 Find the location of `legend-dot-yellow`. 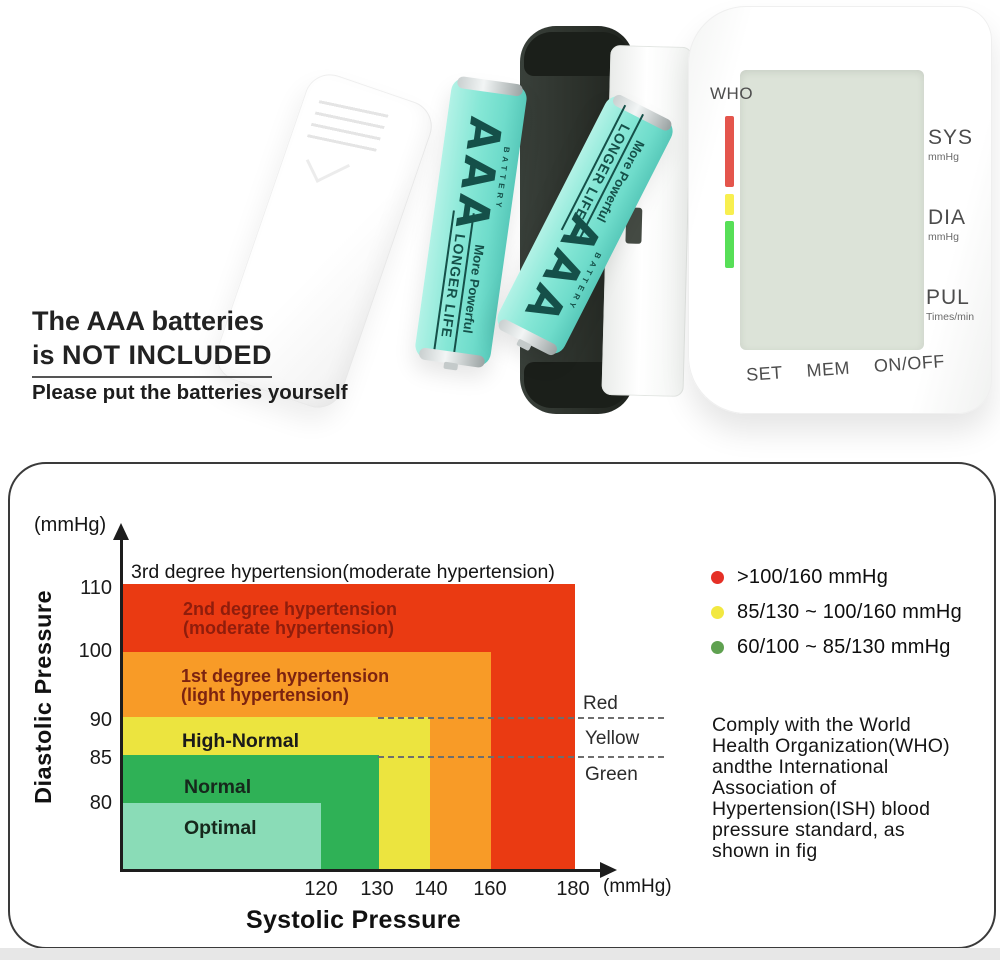

legend-dot-yellow is located at coordinates (717, 612).